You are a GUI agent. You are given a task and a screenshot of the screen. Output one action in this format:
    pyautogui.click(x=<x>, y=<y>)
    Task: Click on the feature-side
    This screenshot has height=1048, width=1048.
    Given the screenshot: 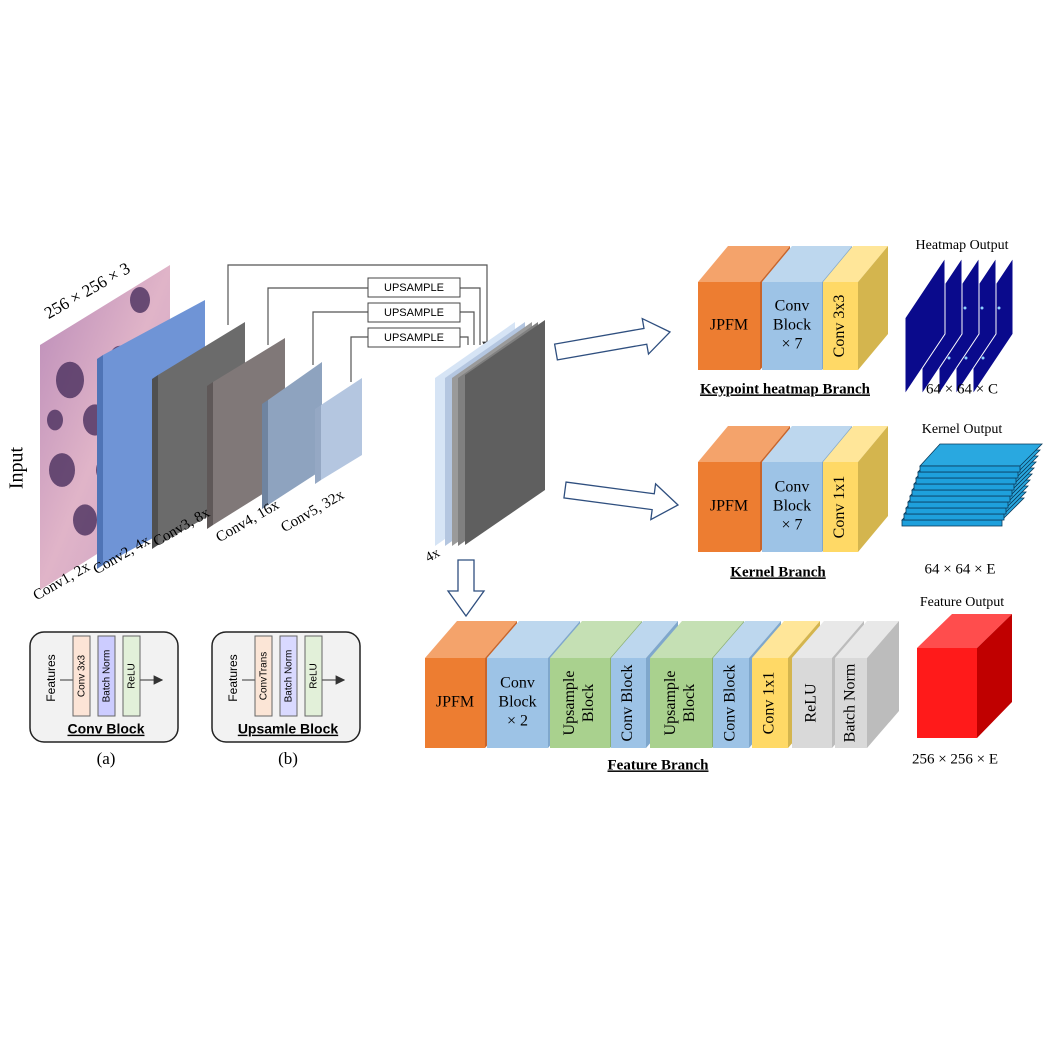 What is the action you would take?
    pyautogui.click(x=994, y=676)
    